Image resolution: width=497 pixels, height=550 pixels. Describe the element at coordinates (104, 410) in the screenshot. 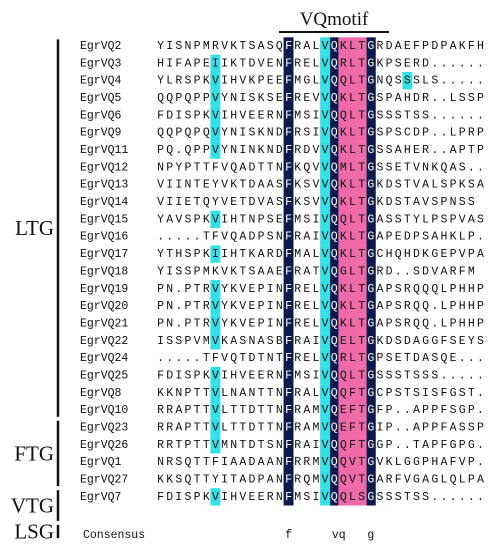

I see `sequence-name: EgrVQ10` at that location.